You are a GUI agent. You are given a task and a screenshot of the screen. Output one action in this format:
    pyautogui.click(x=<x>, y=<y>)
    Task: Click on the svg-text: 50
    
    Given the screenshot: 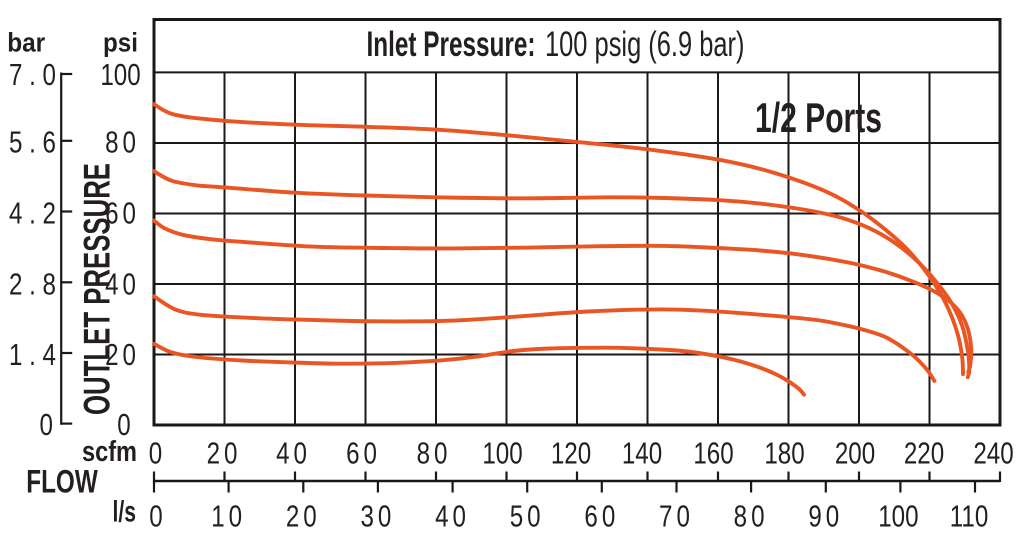 What is the action you would take?
    pyautogui.click(x=527, y=516)
    